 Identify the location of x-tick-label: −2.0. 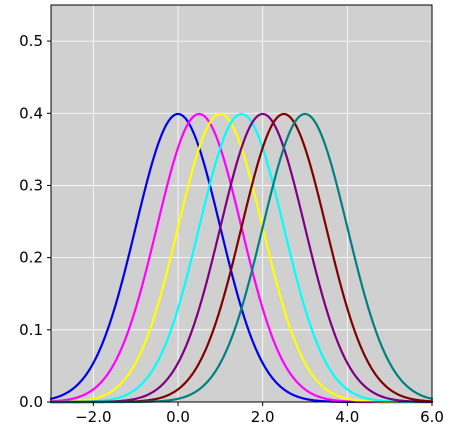
(93, 417).